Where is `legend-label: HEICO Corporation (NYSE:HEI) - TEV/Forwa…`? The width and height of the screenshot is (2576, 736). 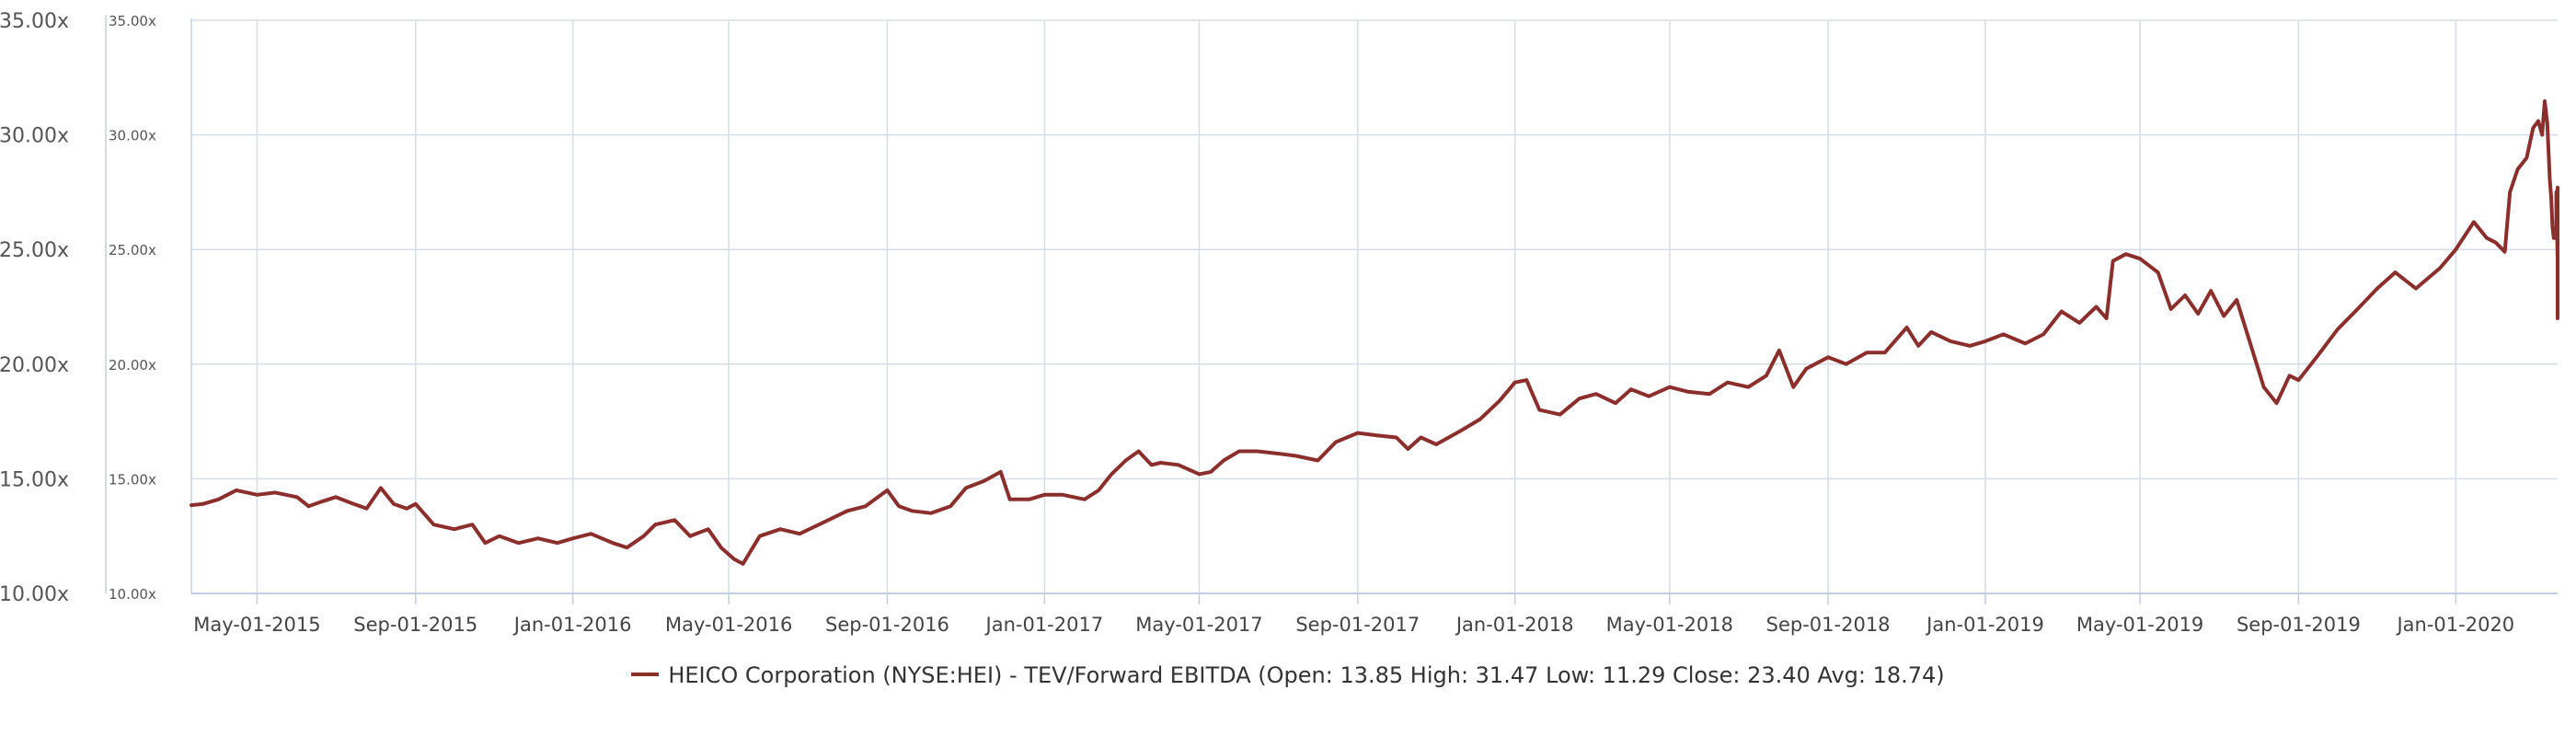
legend-label: HEICO Corporation (NYSE:HEI) - TEV/Forwa… is located at coordinates (1306, 675).